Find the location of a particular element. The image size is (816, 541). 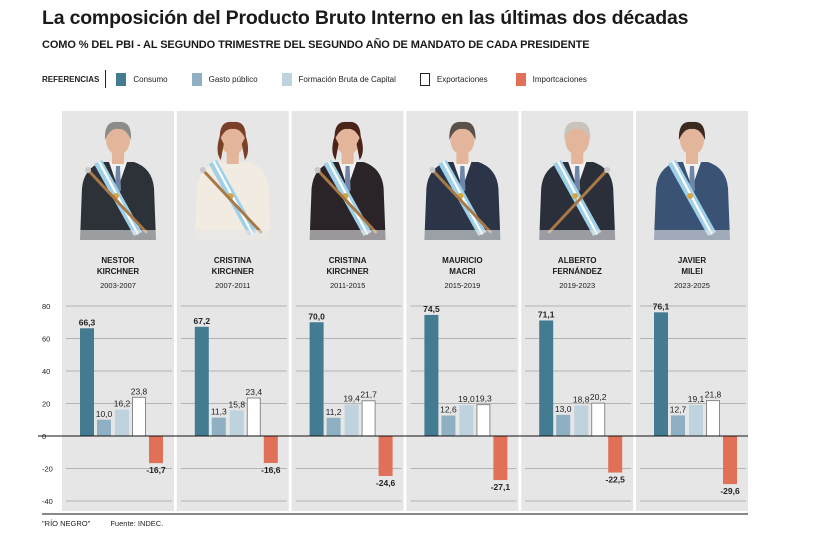

legend-text-exportaciones: Exportaciones is located at coordinates (462, 79).